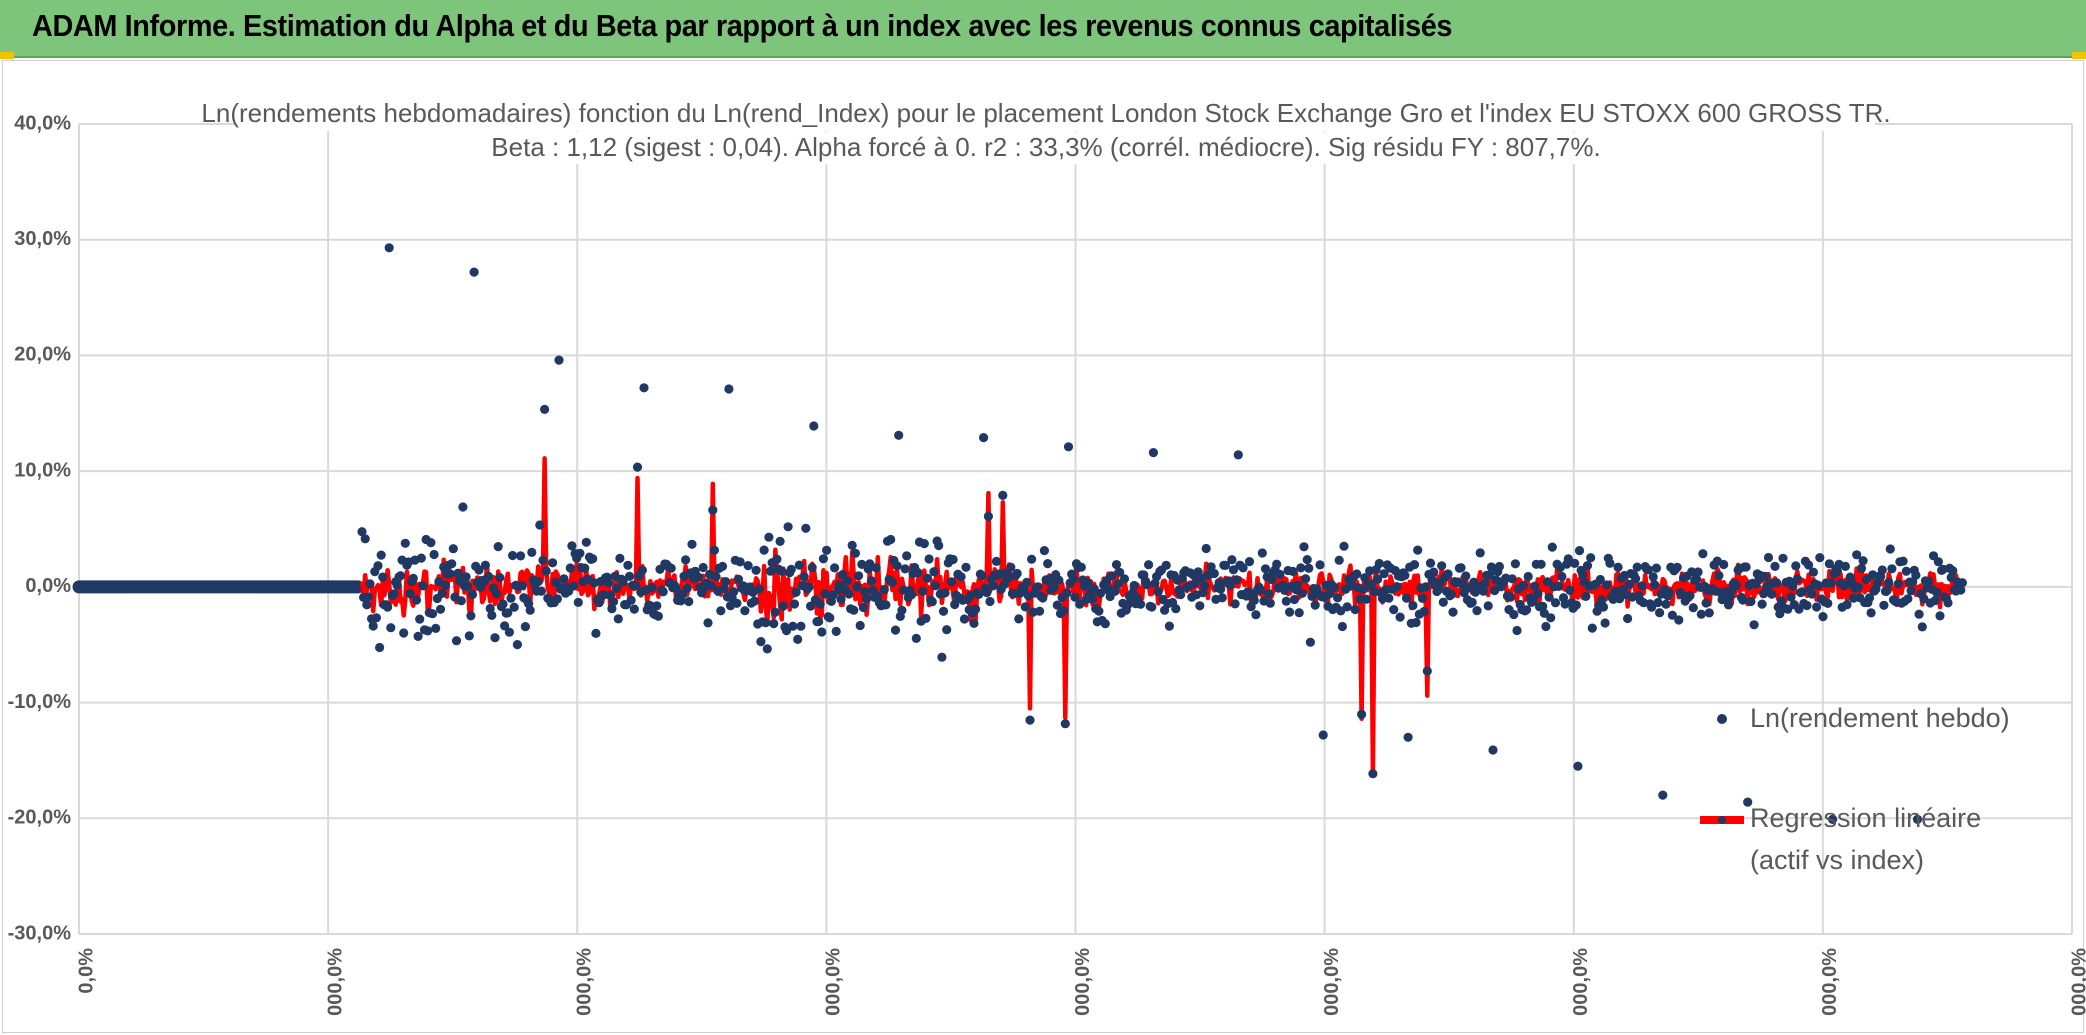  Describe the element at coordinates (40, 818) in the screenshot. I see `y-tick-label: -20,0%` at that location.